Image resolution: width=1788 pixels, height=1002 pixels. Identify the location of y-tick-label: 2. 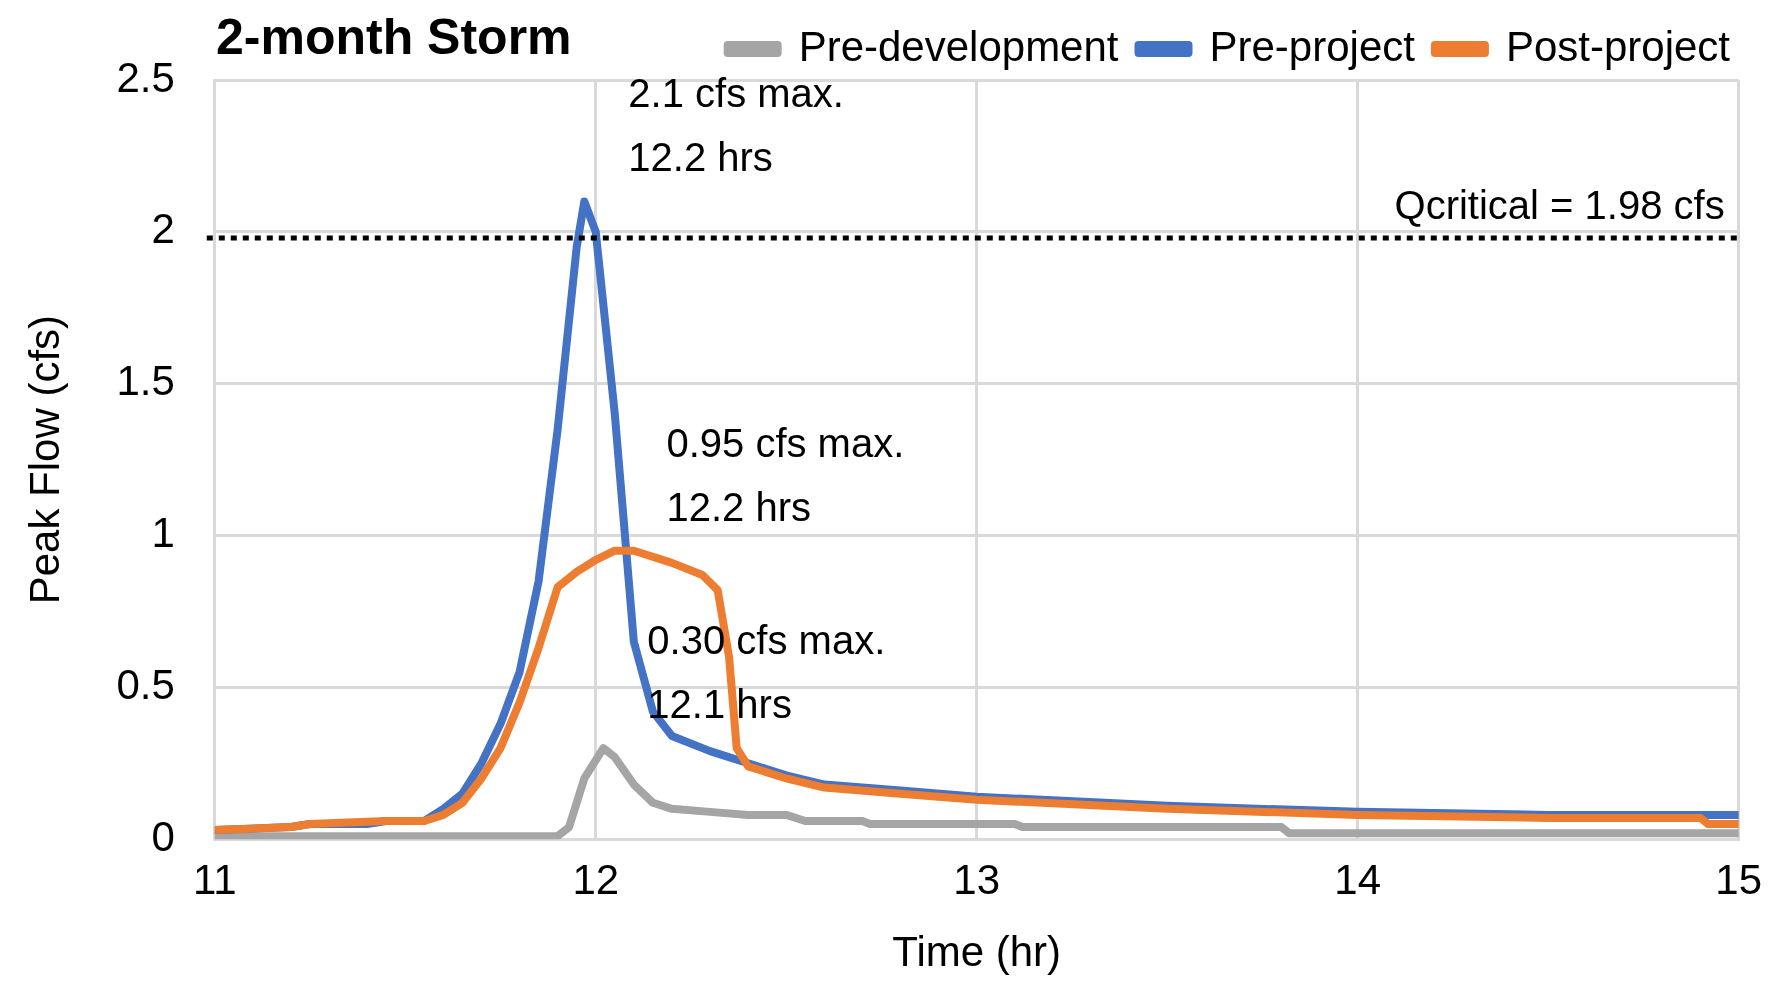
(163, 229).